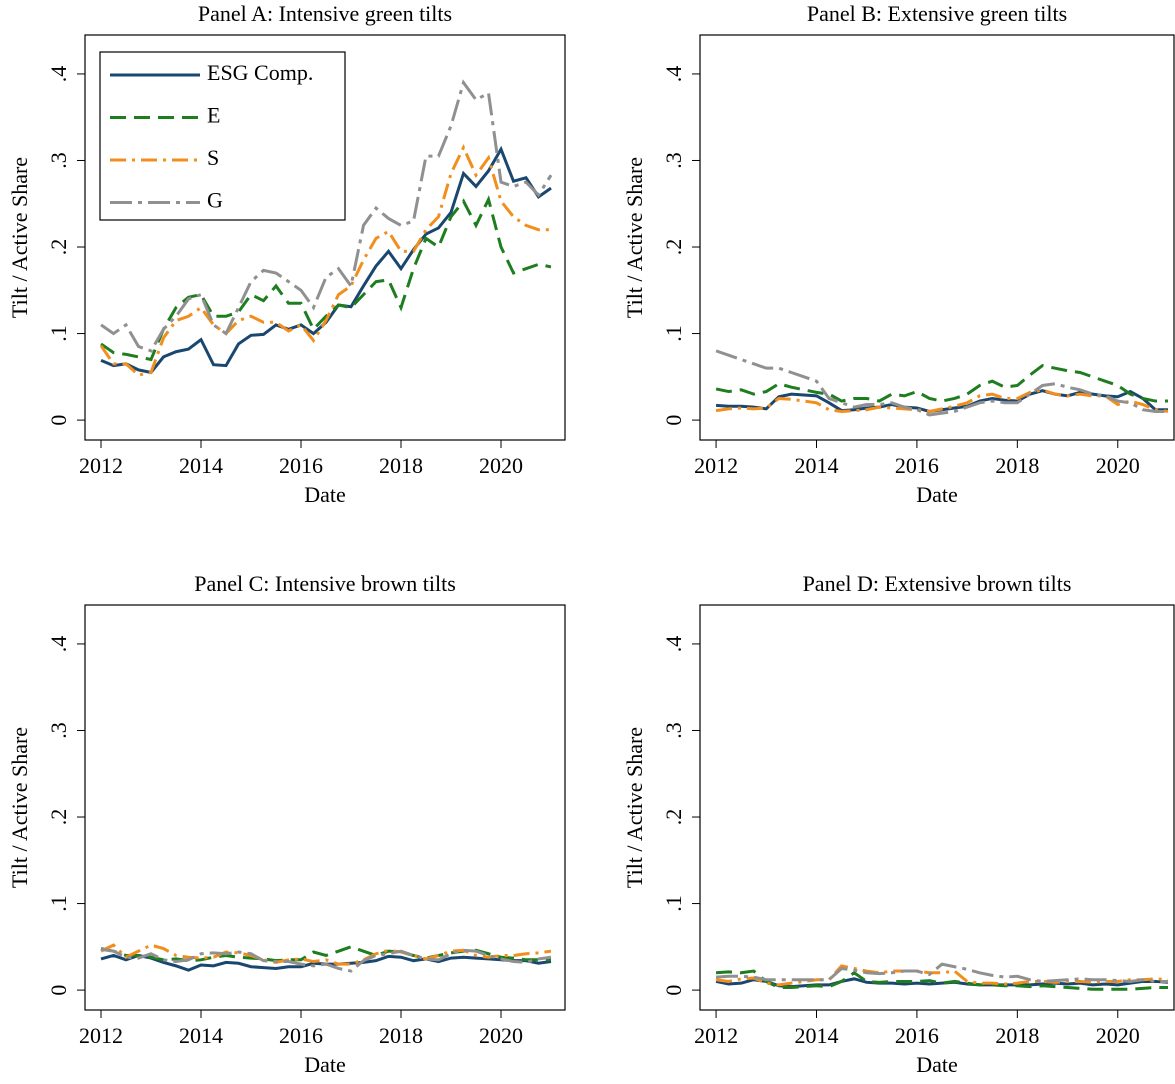  What do you see at coordinates (937, 583) in the screenshot?
I see `panel-title: Panel D: Extensive brown tilts` at bounding box center [937, 583].